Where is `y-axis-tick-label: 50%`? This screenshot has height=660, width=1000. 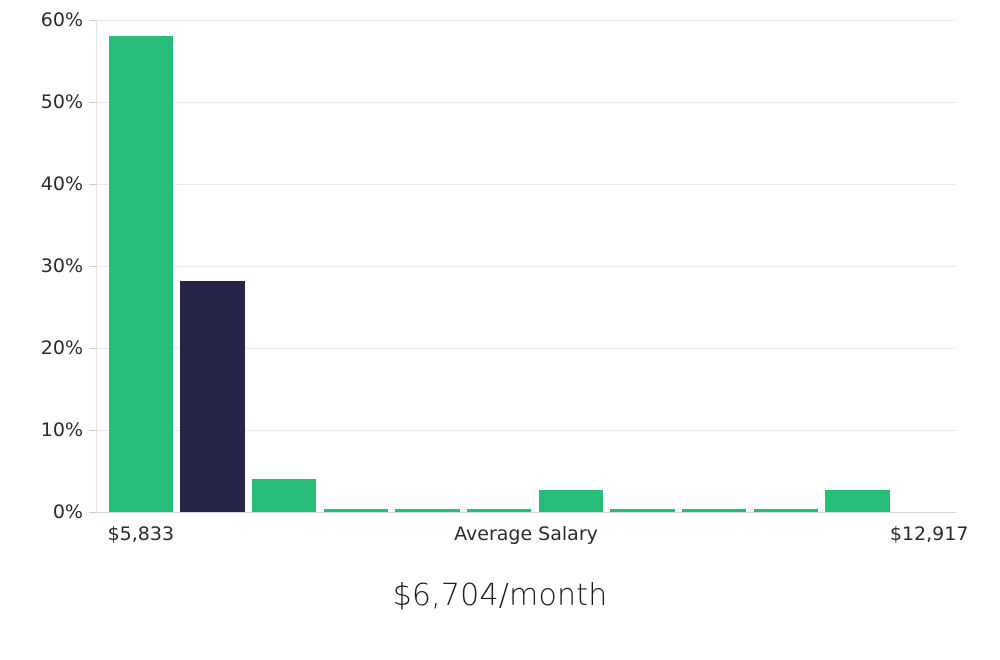
y-axis-tick-label: 50% is located at coordinates (61, 102).